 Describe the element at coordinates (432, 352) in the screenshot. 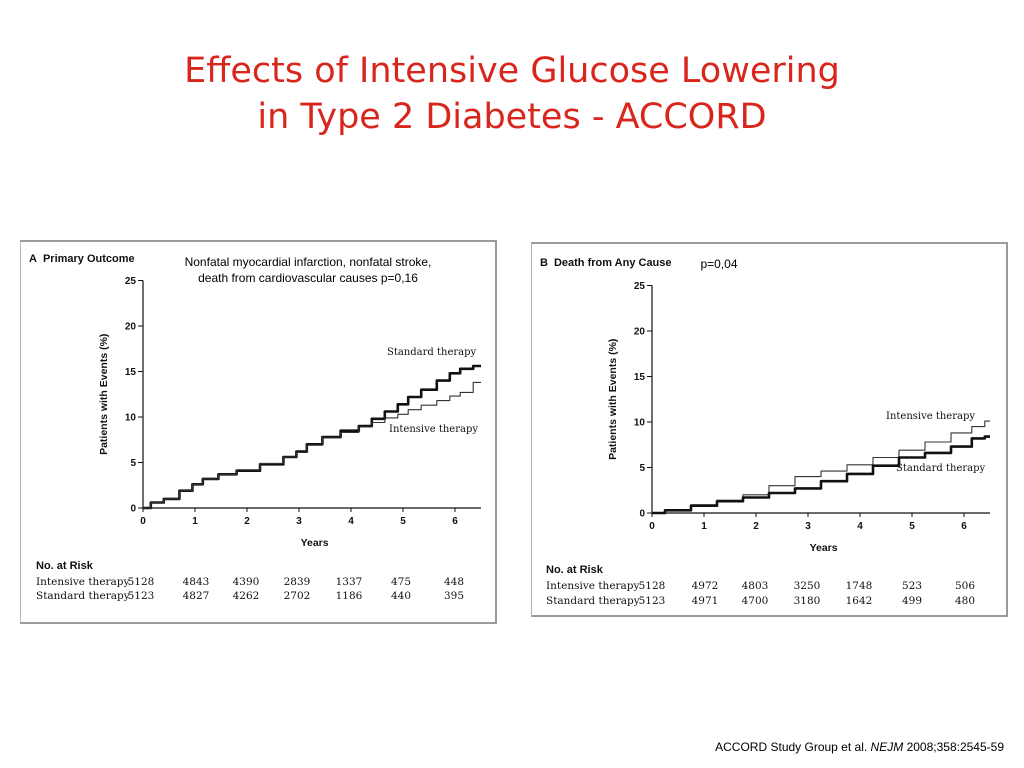

I see `series-label-a-0: Standard therapy` at that location.